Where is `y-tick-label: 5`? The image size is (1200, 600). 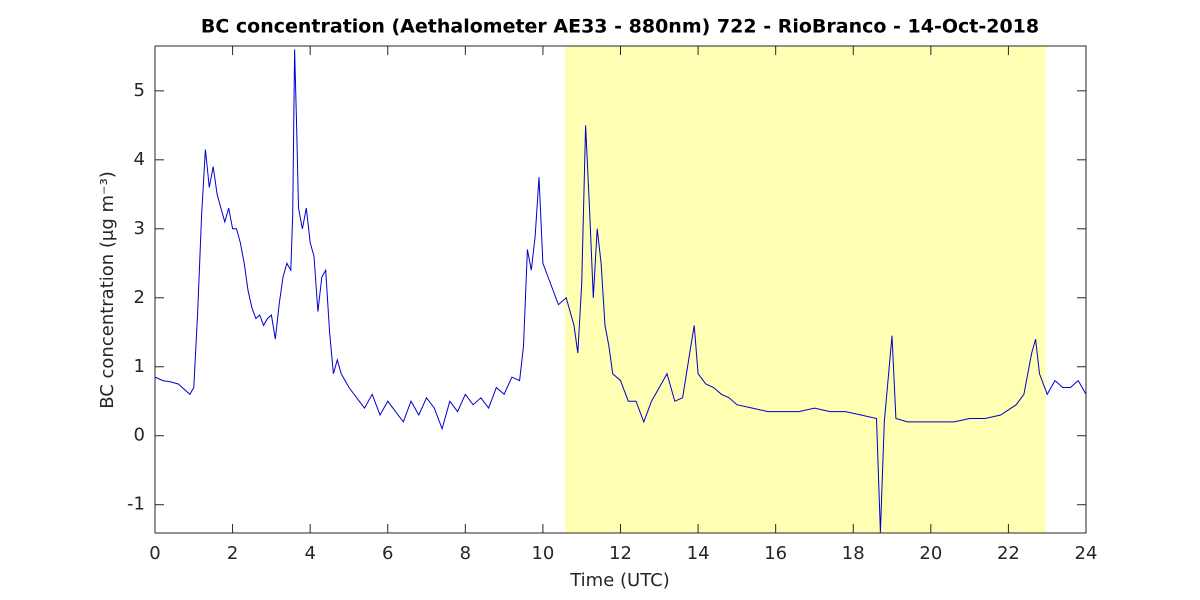
y-tick-label: 5 is located at coordinates (139, 90).